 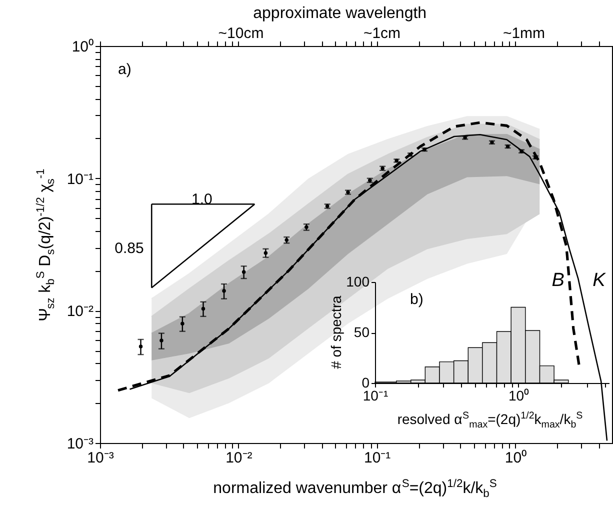 What do you see at coordinates (362, 332) in the screenshot?
I see `y-tick-label: 50` at bounding box center [362, 332].